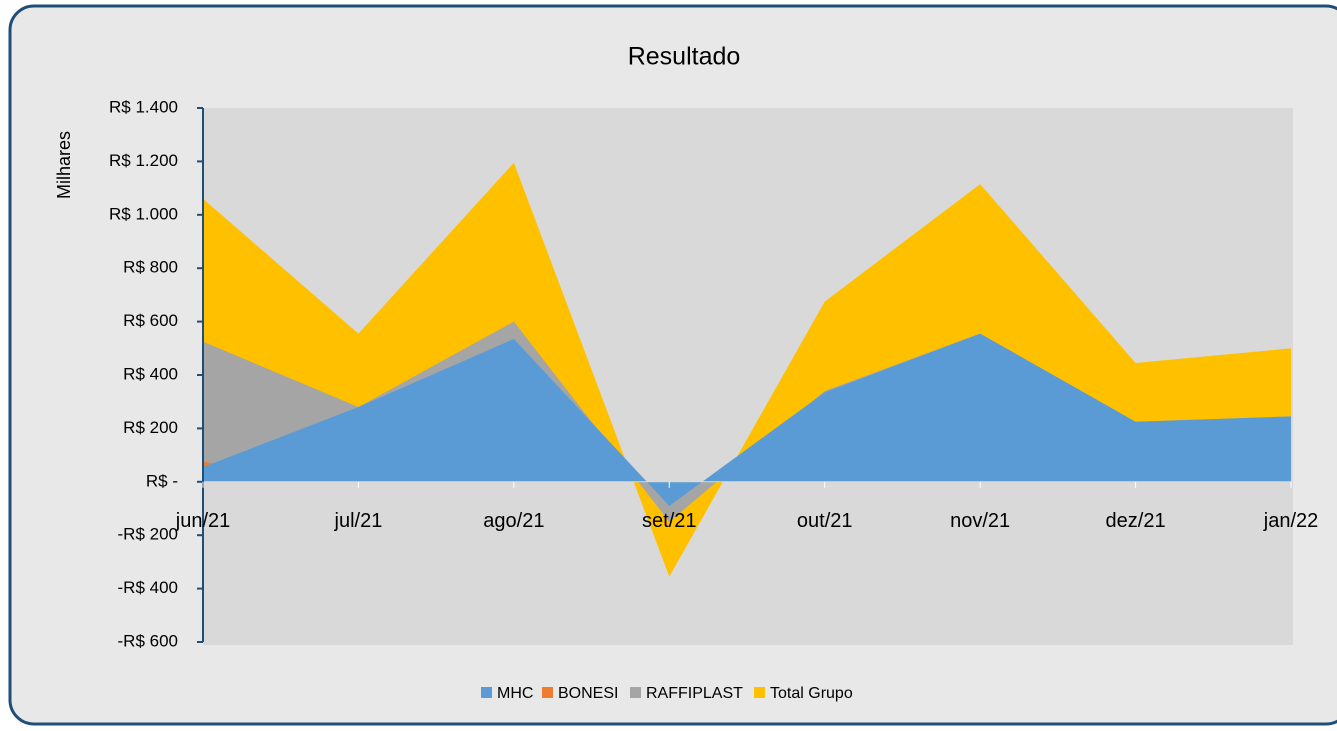 The width and height of the screenshot is (1337, 731). What do you see at coordinates (148, 640) in the screenshot?
I see `y-tick-label: -R$ 600` at bounding box center [148, 640].